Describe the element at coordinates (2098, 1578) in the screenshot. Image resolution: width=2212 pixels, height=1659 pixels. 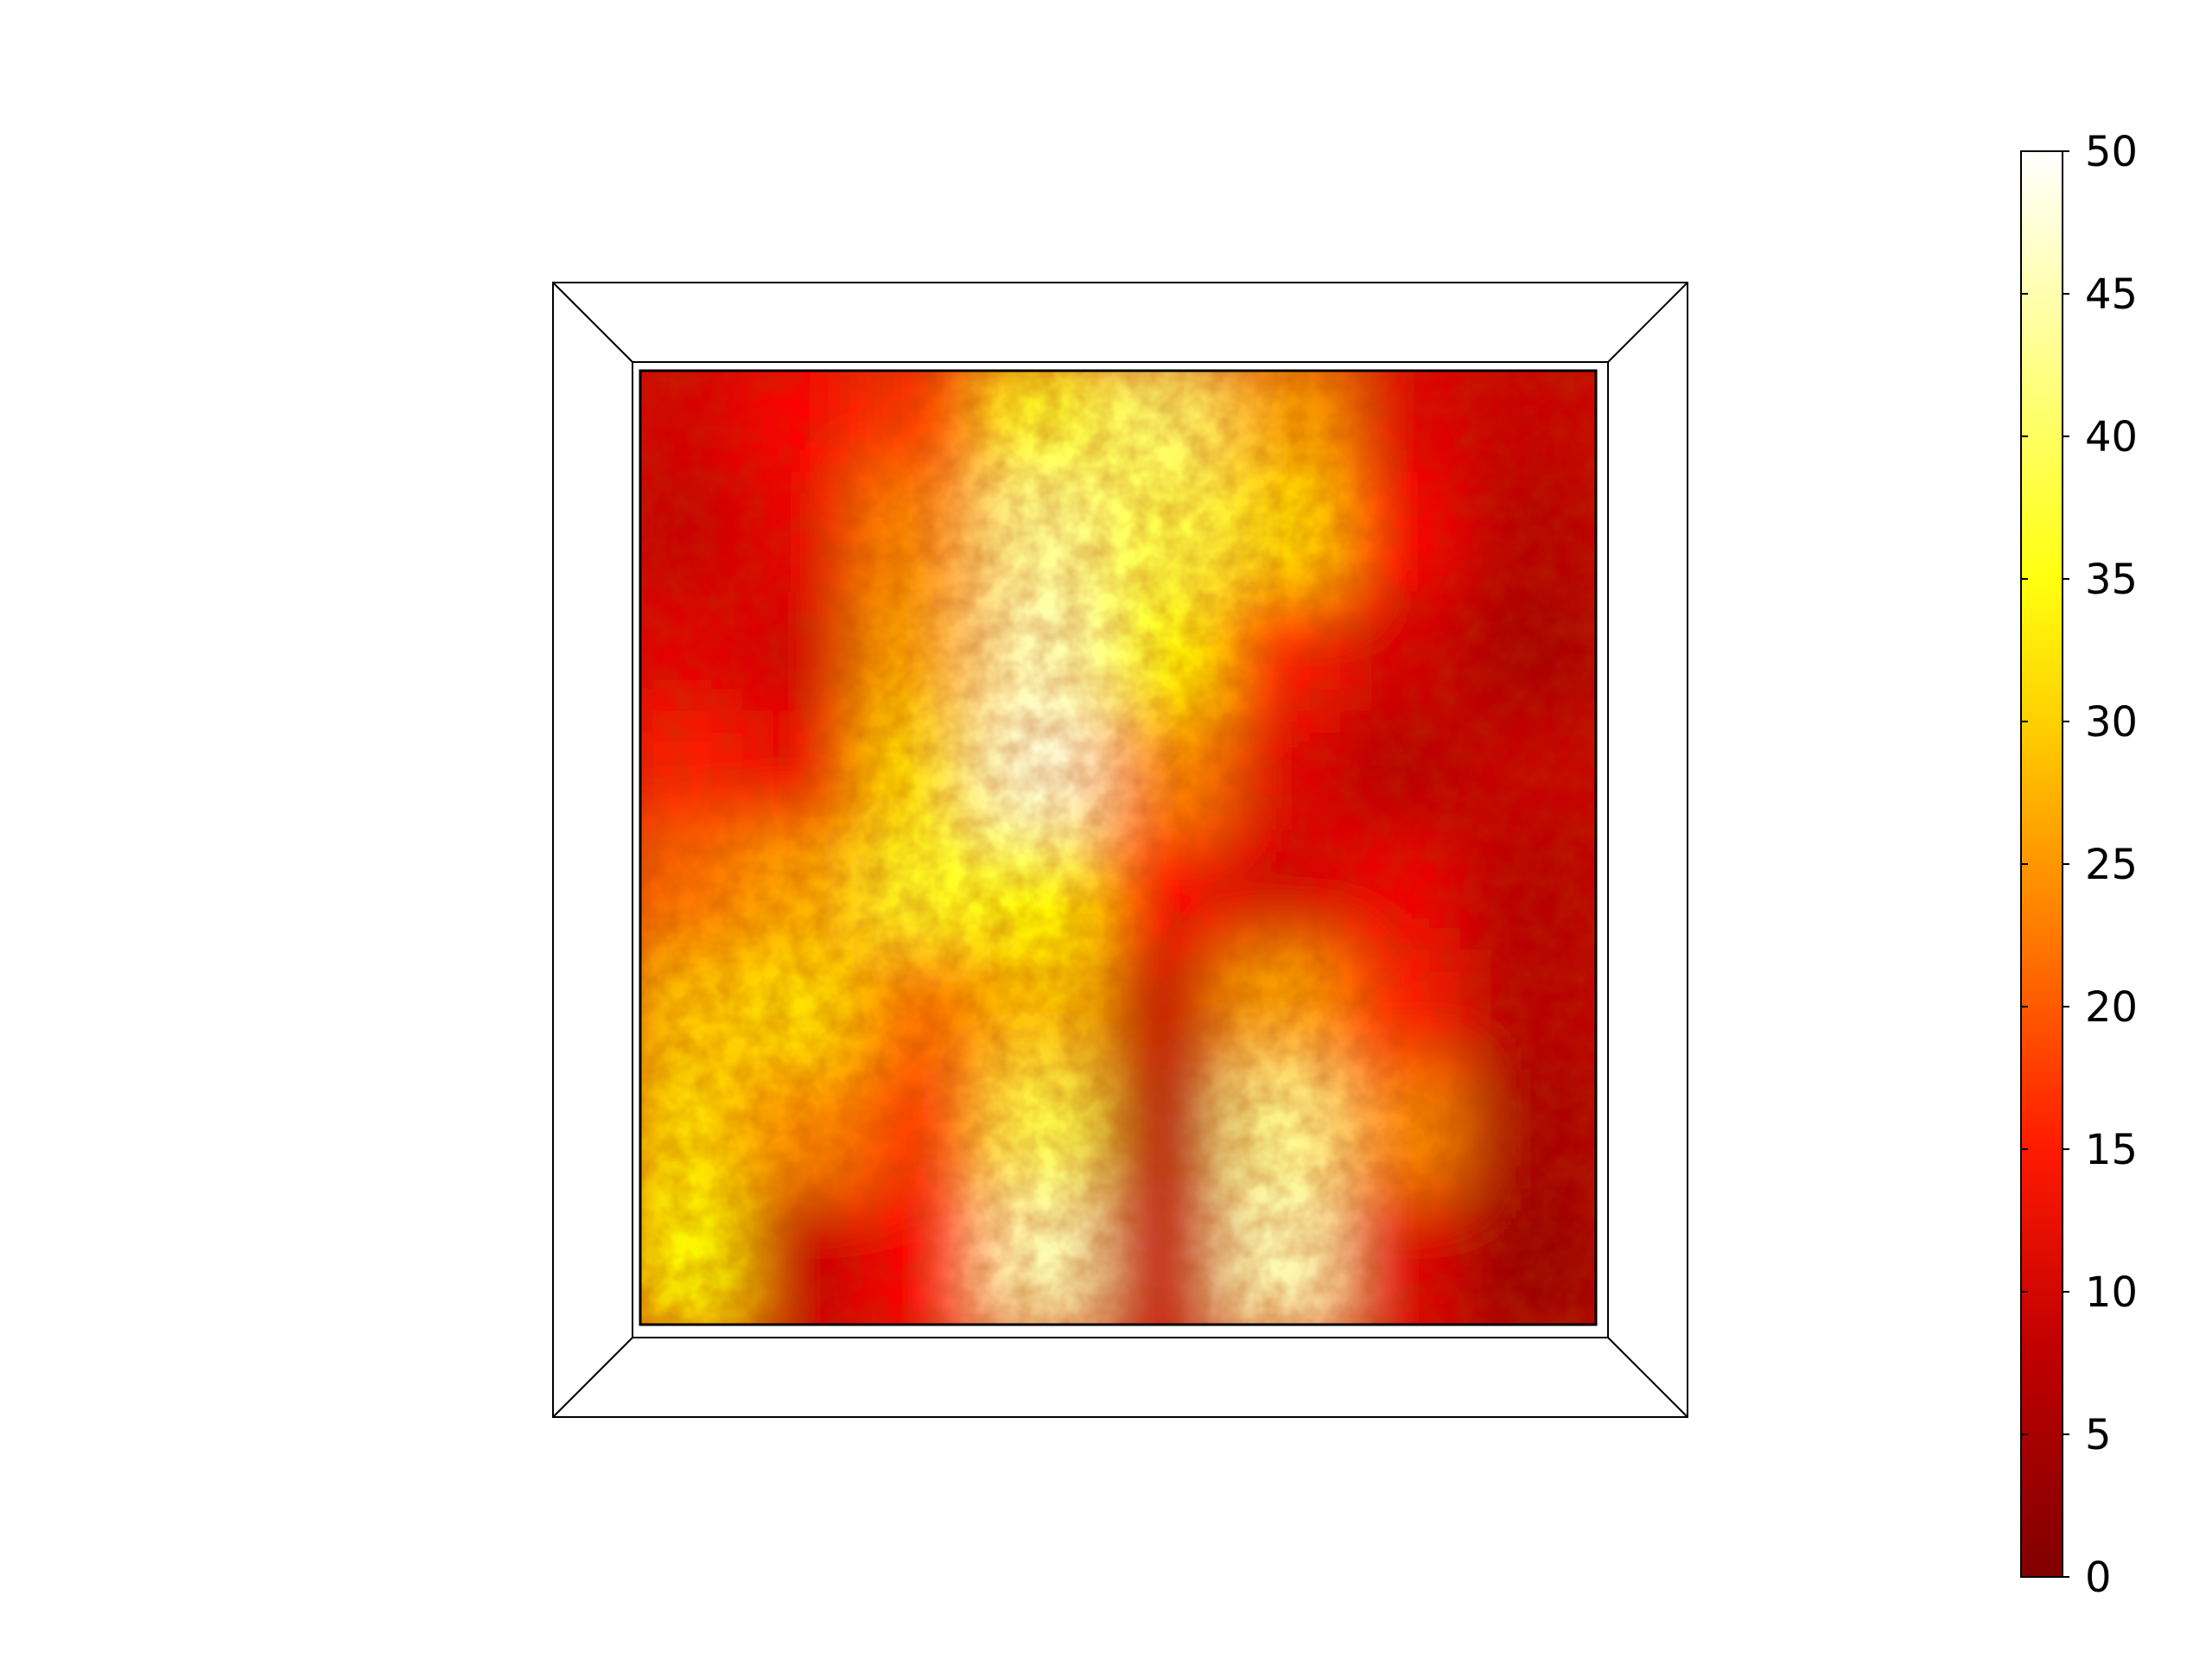
I see `colorbar-tick-label: 0` at that location.